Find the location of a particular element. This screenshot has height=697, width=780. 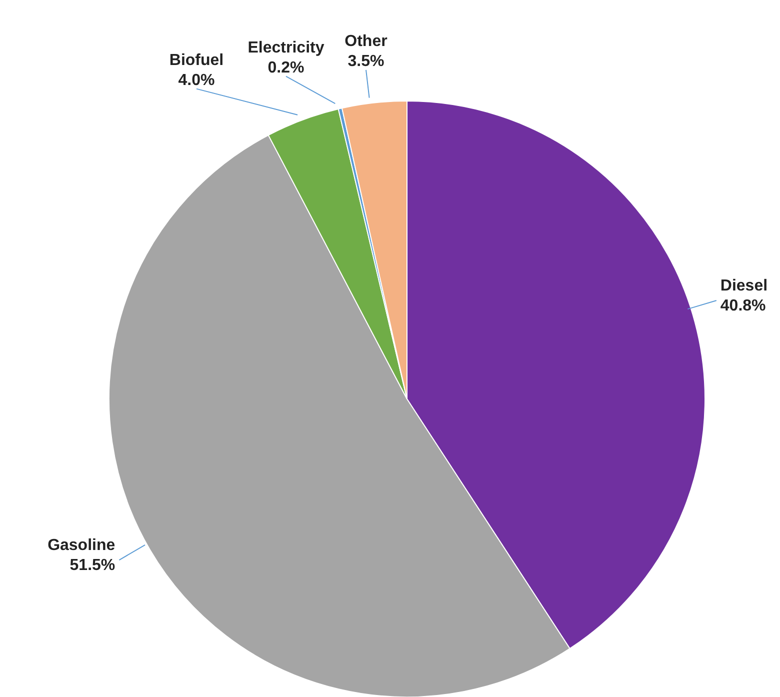

slice-label: Gasoline is located at coordinates (82, 545).